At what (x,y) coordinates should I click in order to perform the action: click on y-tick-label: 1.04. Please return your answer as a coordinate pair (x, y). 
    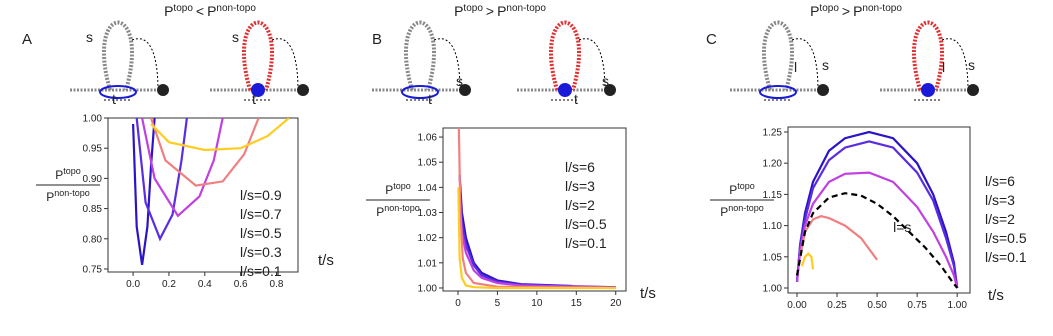
    Looking at the image, I should click on (428, 188).